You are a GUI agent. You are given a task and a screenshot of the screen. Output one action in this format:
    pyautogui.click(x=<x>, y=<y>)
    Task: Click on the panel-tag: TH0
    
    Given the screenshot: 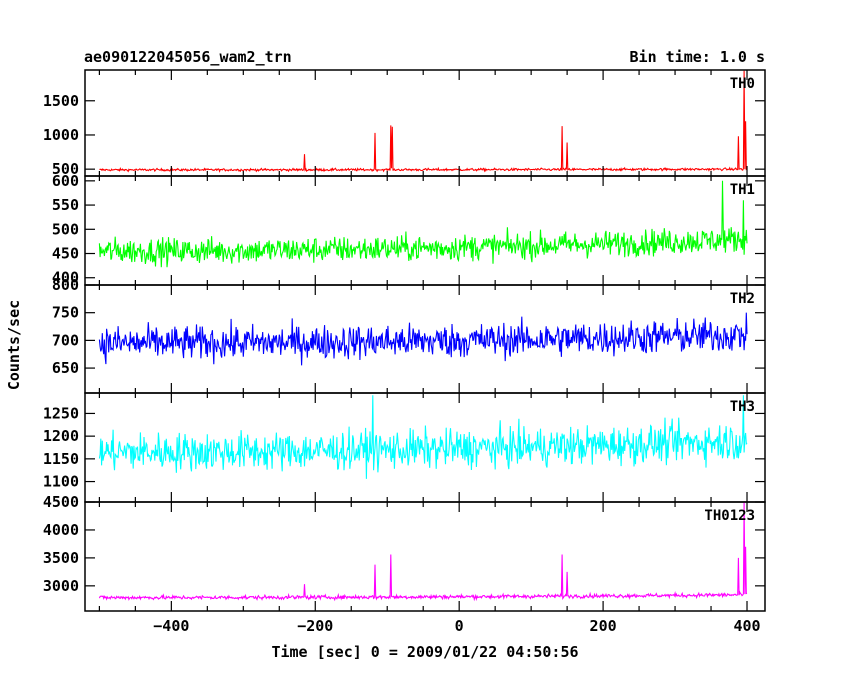 What is the action you would take?
    pyautogui.click(x=742, y=84)
    